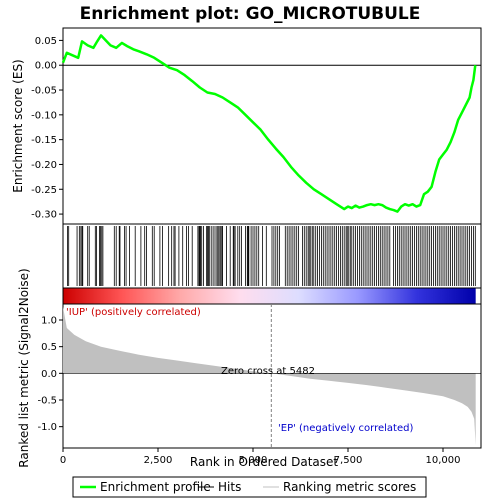  What do you see at coordinates (229, 487) in the screenshot?
I see `legend-label: Hits` at bounding box center [229, 487].